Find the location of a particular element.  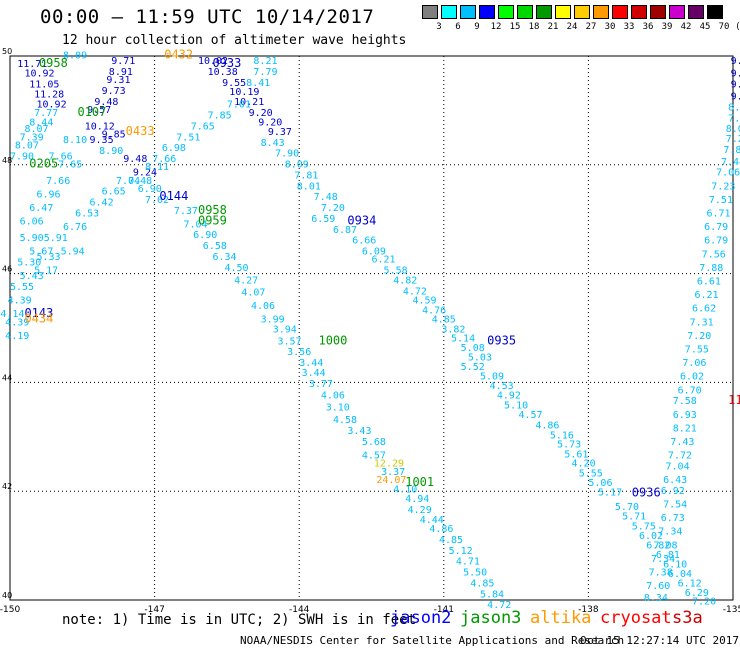

wave-height-value: 6.73 is located at coordinates (673, 518).